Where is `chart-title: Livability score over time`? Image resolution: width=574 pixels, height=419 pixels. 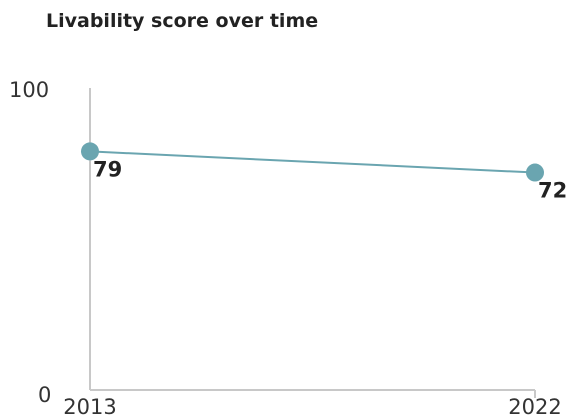 chart-title: Livability score over time is located at coordinates (182, 21).